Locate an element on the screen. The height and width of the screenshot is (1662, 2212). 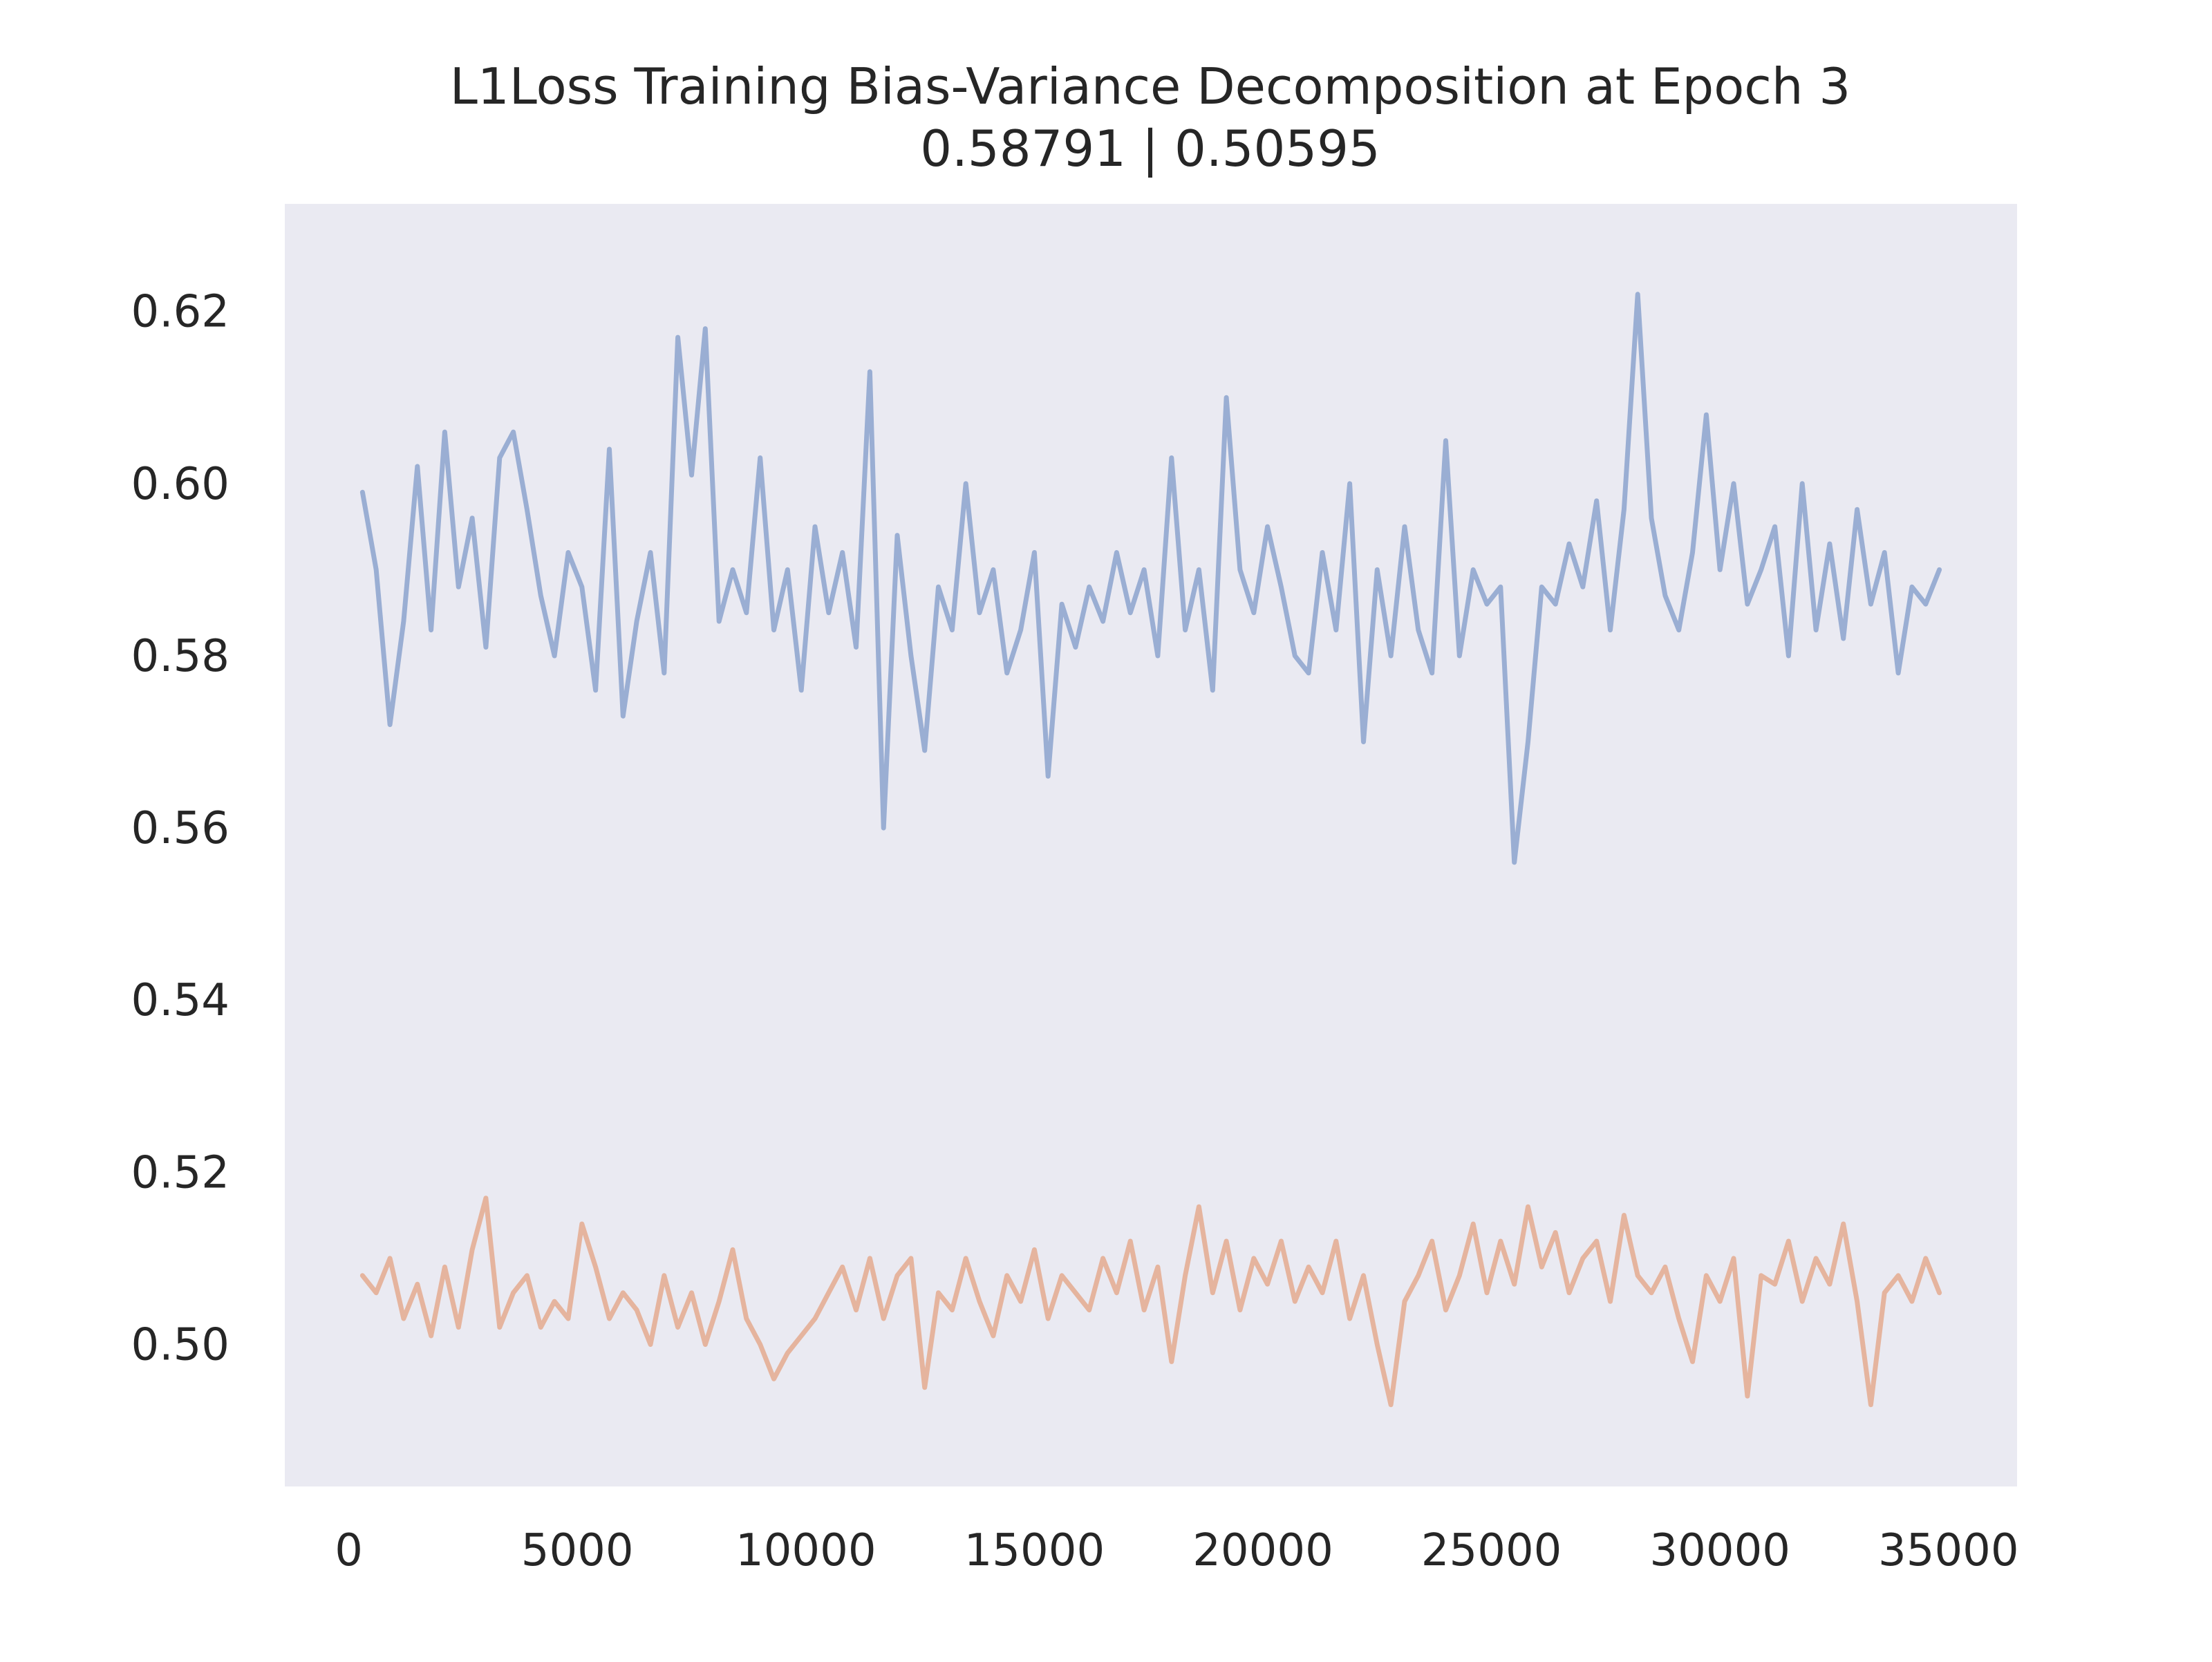
chart-subtitle: 0.58791 | 0.50595 is located at coordinates (1150, 149).